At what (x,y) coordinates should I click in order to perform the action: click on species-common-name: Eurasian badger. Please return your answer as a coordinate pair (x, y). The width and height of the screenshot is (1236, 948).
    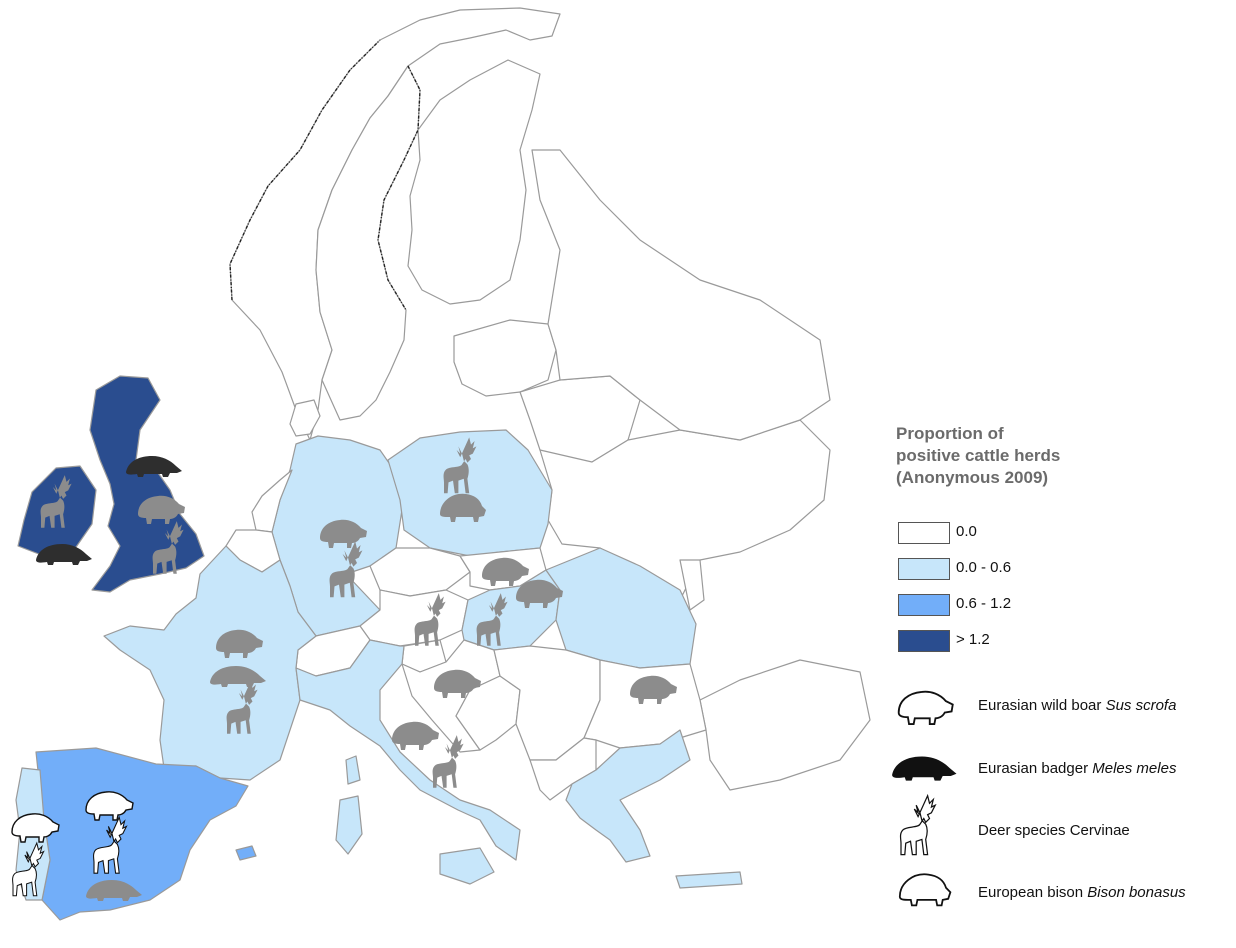
    Looking at the image, I should click on (1033, 768).